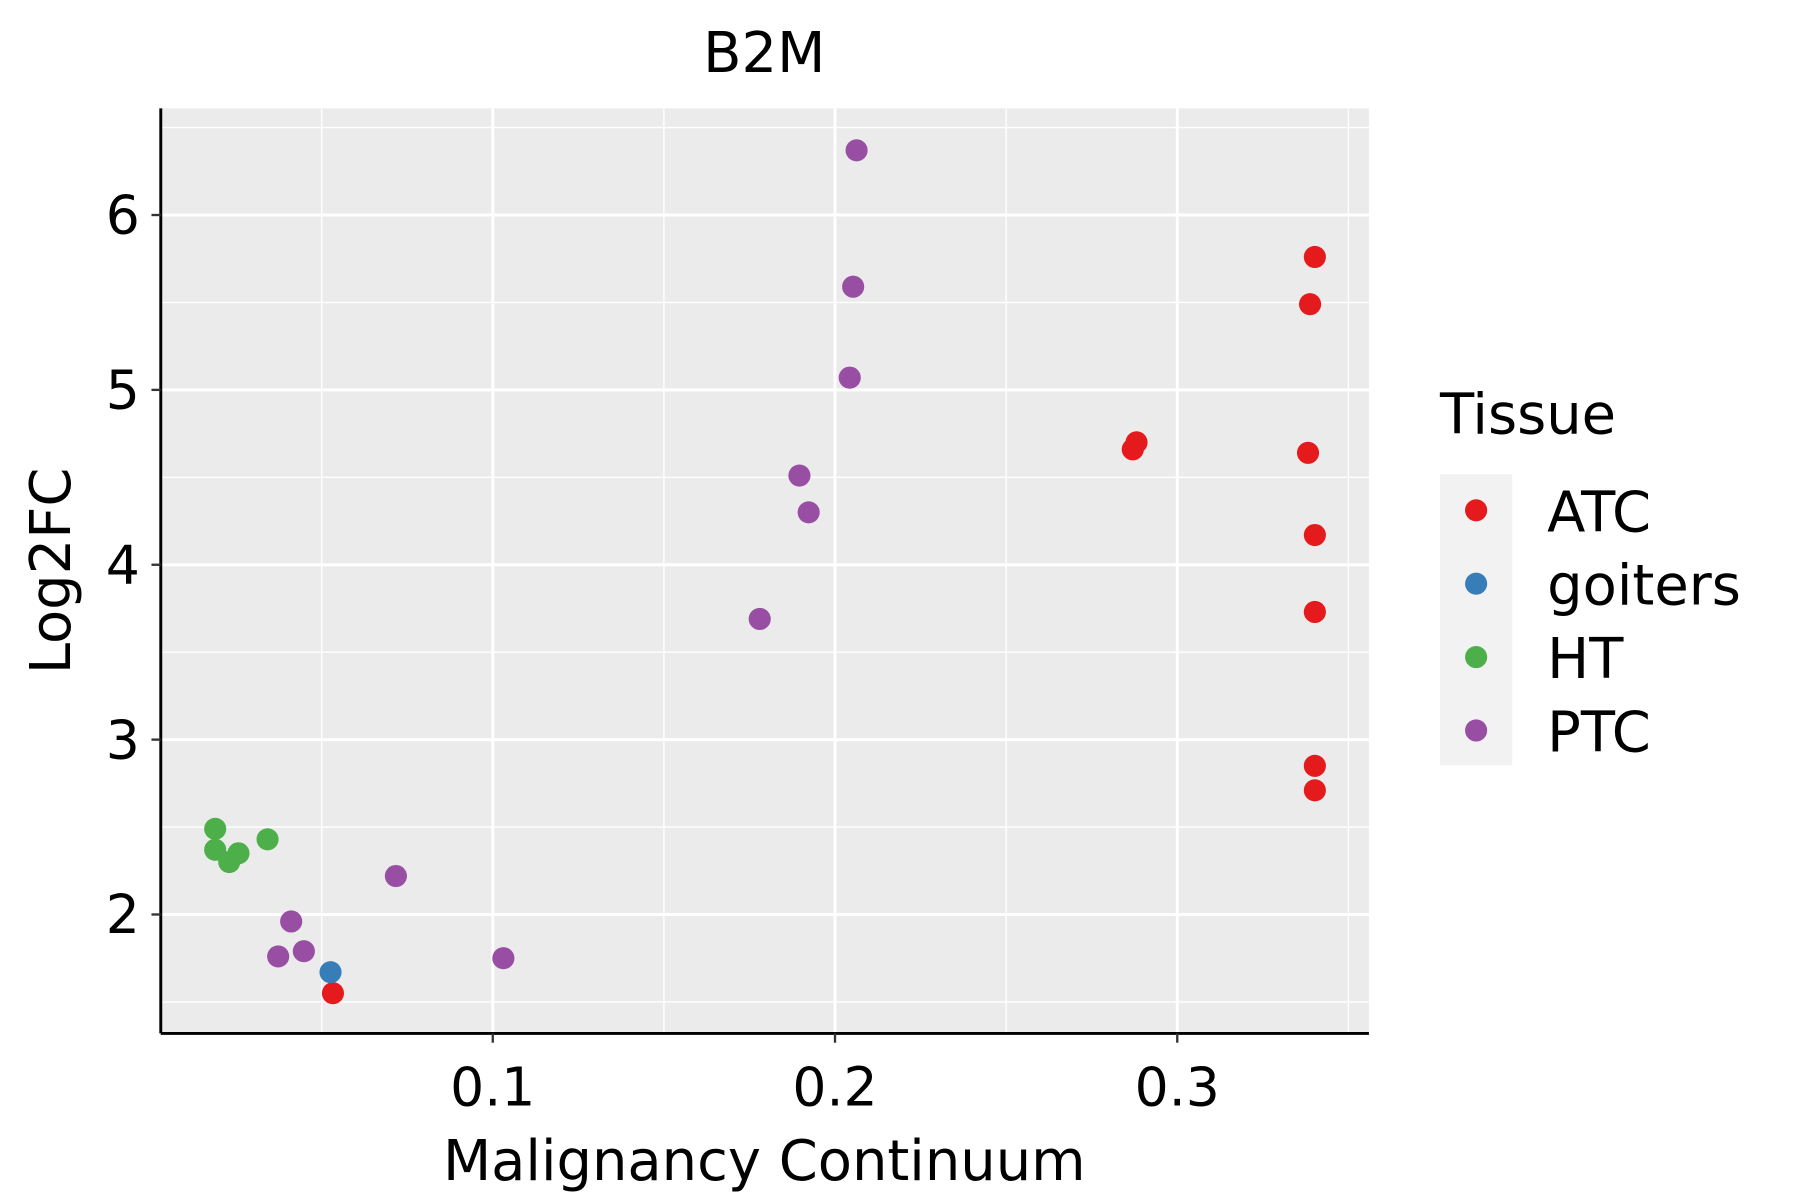 The height and width of the screenshot is (1200, 1800). Describe the element at coordinates (764, 1161) in the screenshot. I see `x-axis-label: Malignancy Continuum` at that location.